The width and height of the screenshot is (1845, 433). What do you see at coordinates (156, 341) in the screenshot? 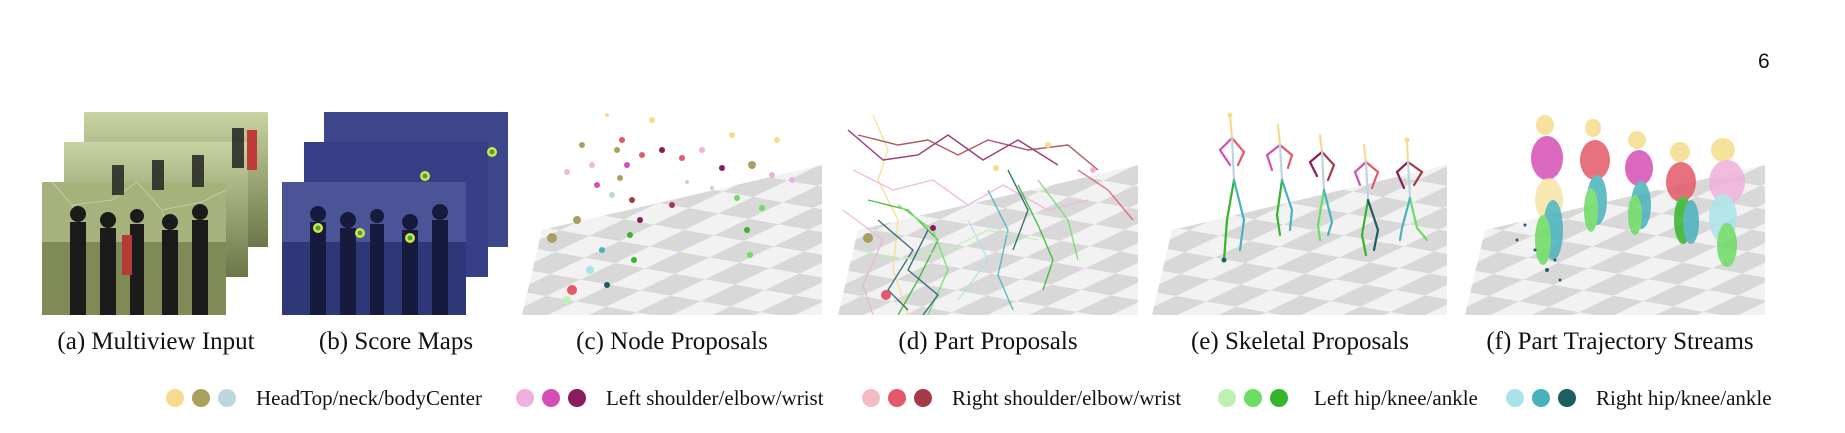
I see `caption-multiview-input: (a) Multiview Input` at bounding box center [156, 341].